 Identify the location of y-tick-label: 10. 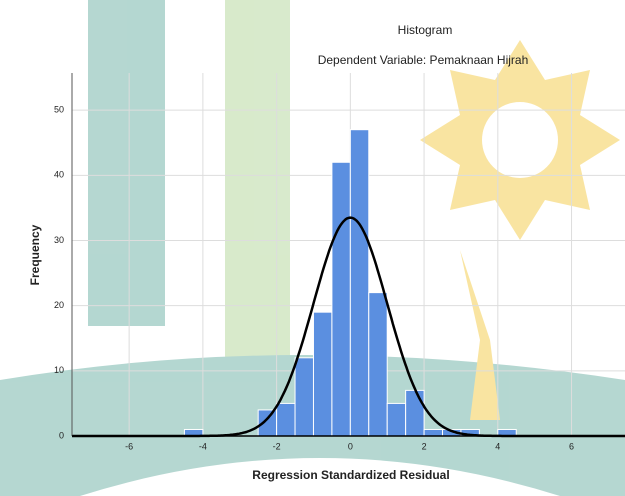
(59, 370).